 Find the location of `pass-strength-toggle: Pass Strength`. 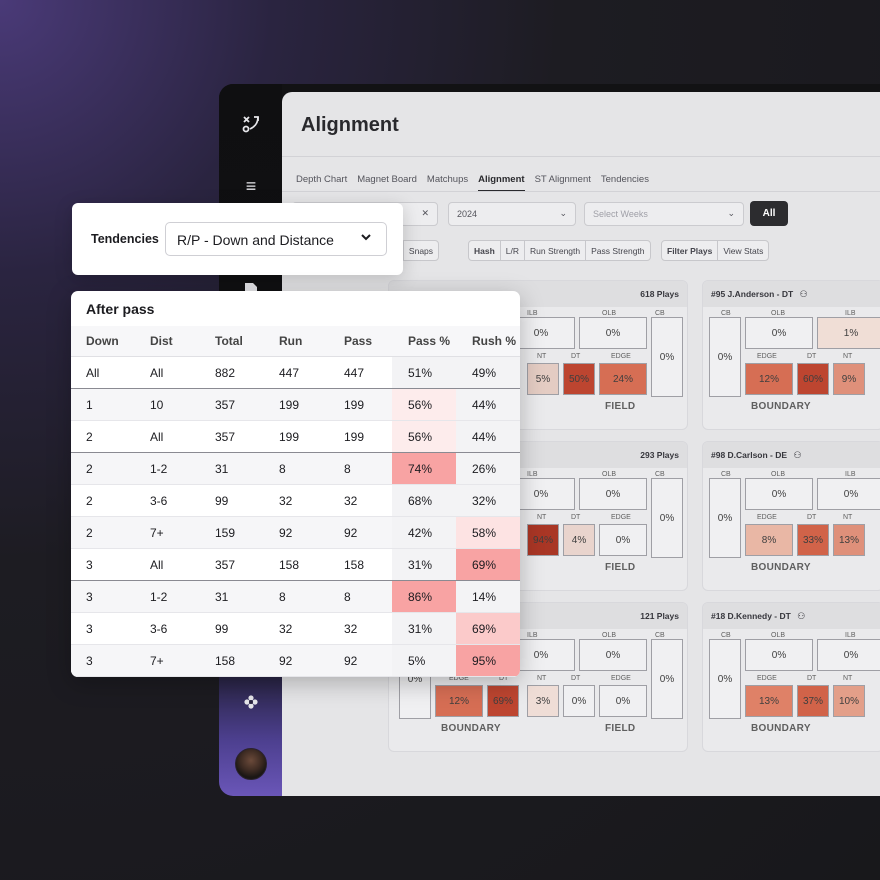

pass-strength-toggle: Pass Strength is located at coordinates (618, 251).